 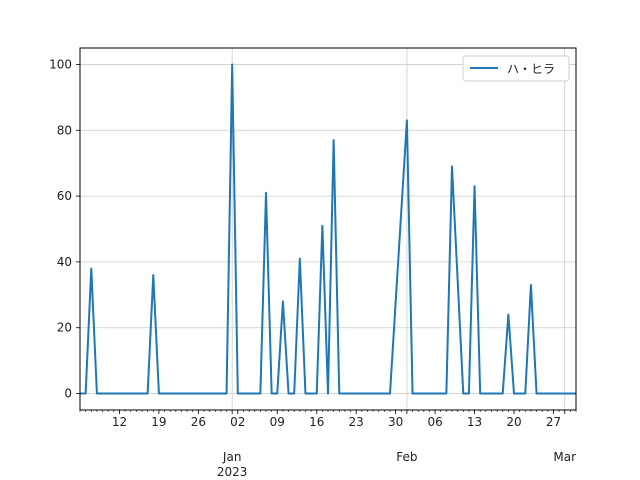 What do you see at coordinates (434, 422) in the screenshot?
I see `x-tick-label: 06` at bounding box center [434, 422].